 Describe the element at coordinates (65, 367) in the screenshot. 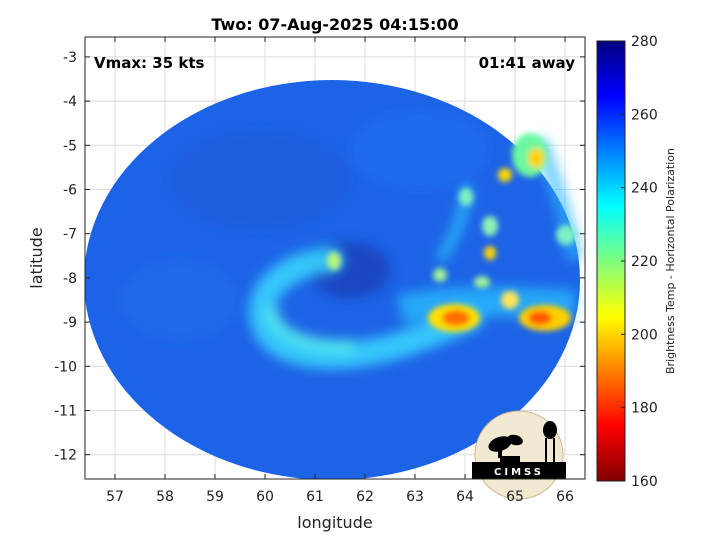

I see `y-tick-label: -10` at that location.